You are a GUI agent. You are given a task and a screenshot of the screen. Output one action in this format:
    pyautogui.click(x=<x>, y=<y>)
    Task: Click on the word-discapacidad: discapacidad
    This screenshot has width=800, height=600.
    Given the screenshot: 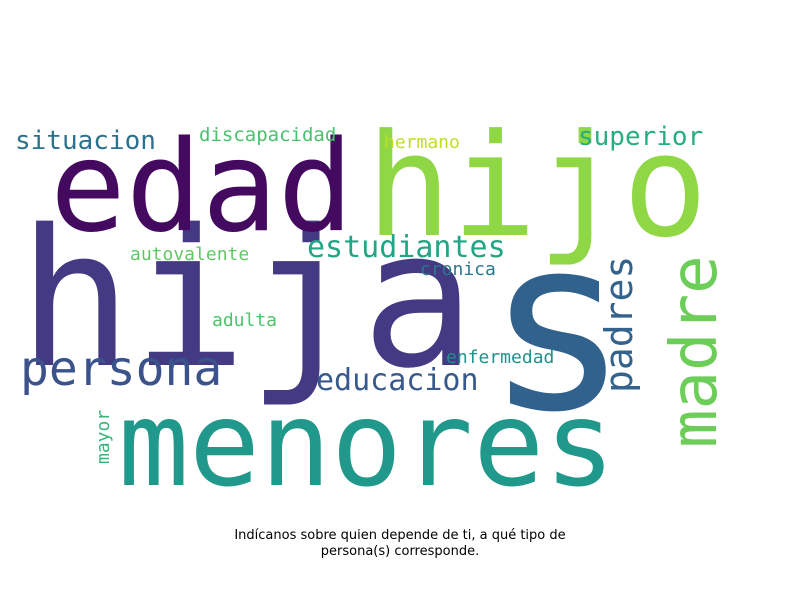 What is the action you would take?
    pyautogui.click(x=268, y=135)
    